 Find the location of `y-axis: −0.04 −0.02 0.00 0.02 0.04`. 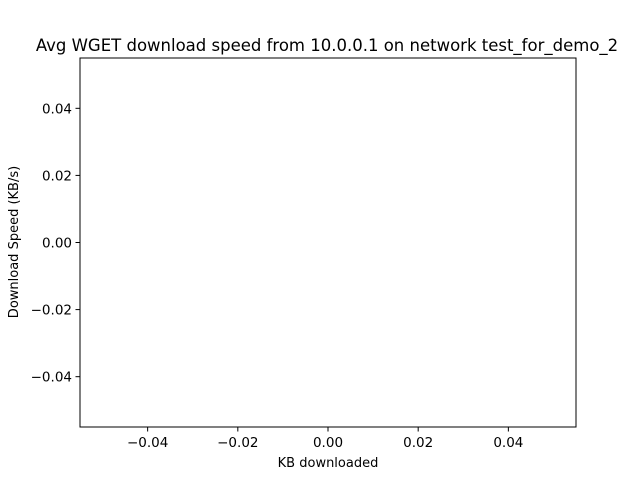

y-axis: −0.04 −0.02 0.00 0.02 0.04 is located at coordinates (55, 243).